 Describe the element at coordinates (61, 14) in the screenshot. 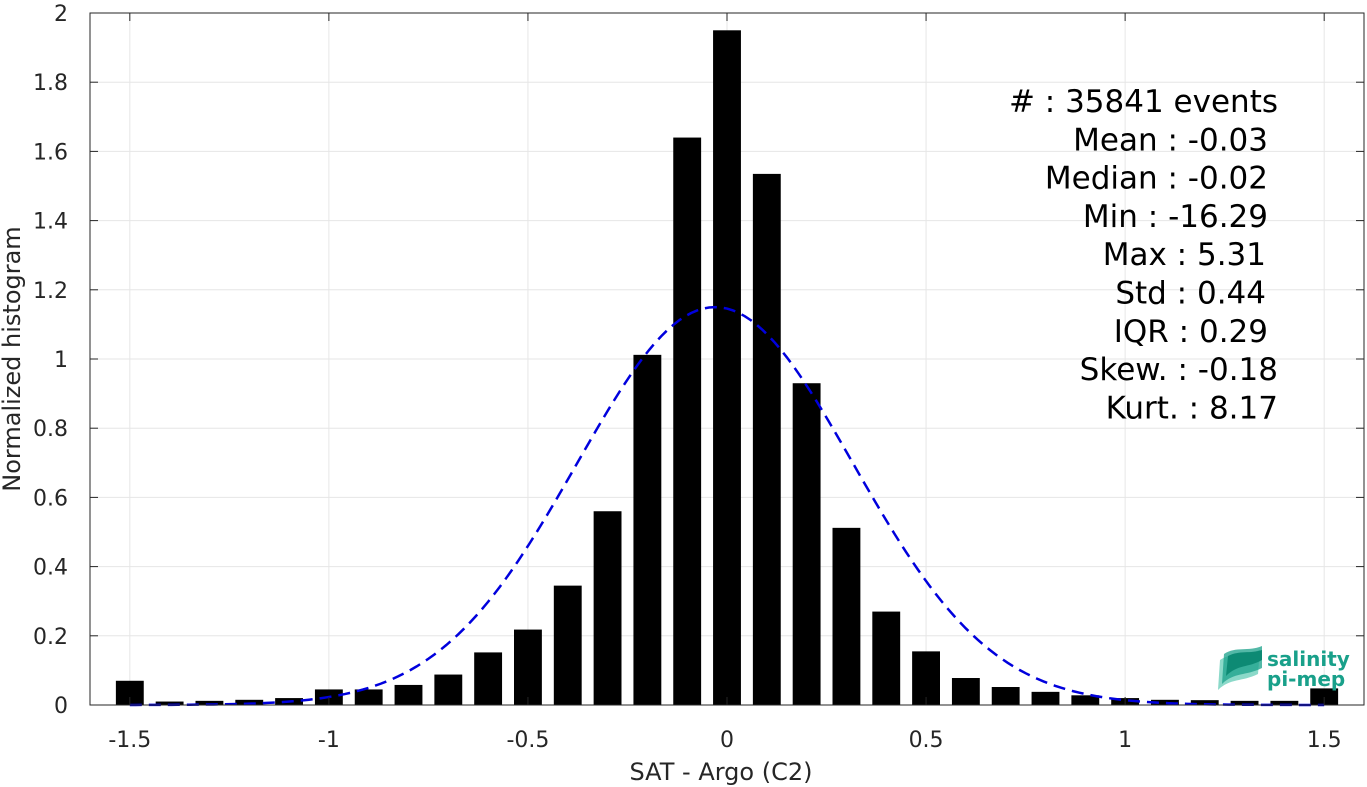

I see `y-tick-label: 2` at that location.